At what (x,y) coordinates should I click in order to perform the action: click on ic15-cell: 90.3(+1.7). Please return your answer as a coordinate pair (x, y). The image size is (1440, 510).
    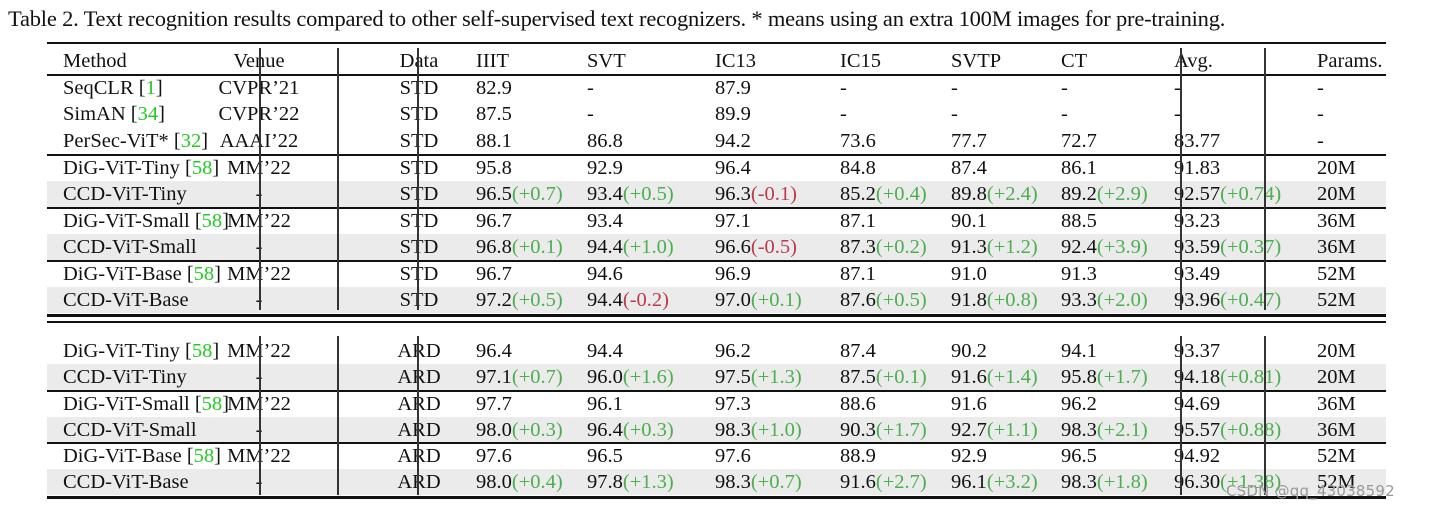
    Looking at the image, I should click on (883, 430).